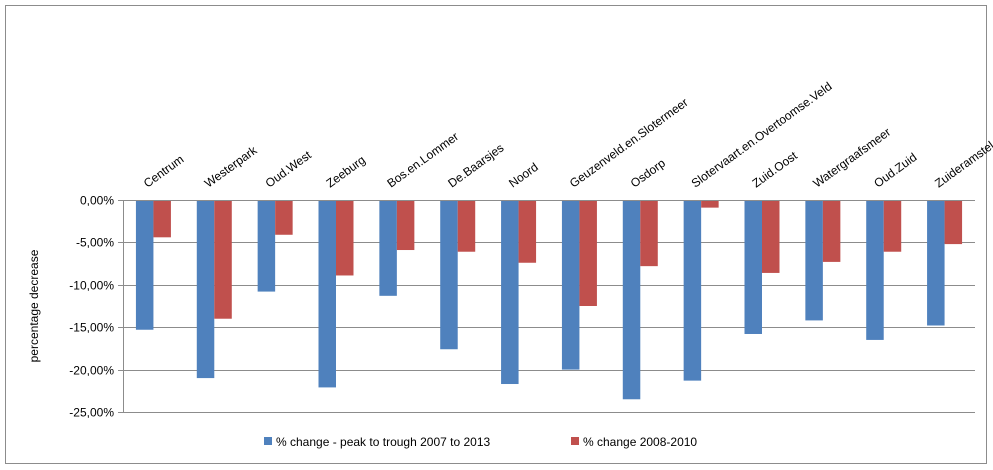  What do you see at coordinates (95, 243) in the screenshot?
I see `y-tick-label: -5,00%` at bounding box center [95, 243].